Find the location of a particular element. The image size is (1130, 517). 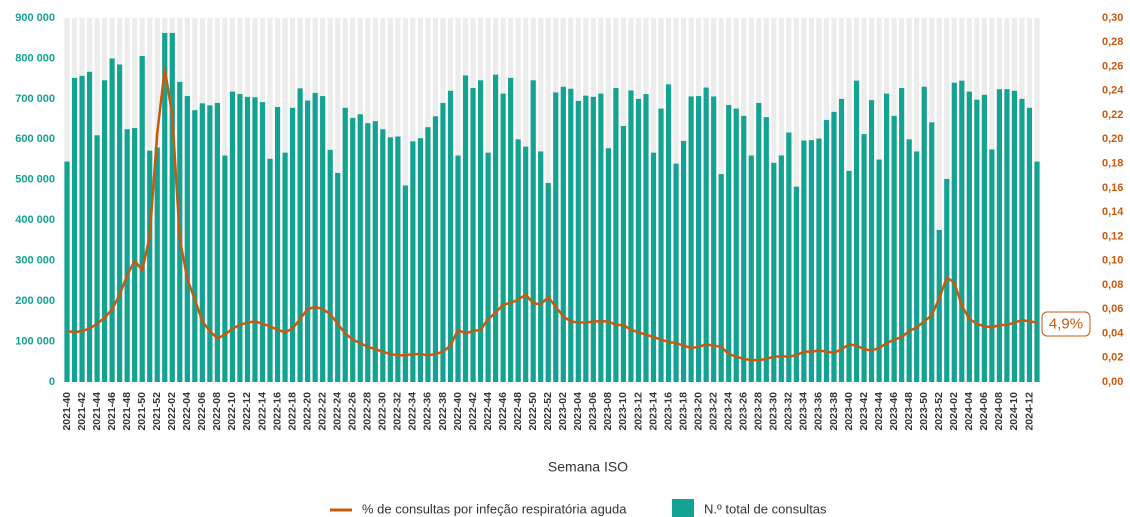

x-tick-label: 2022-36 is located at coordinates (428, 411).